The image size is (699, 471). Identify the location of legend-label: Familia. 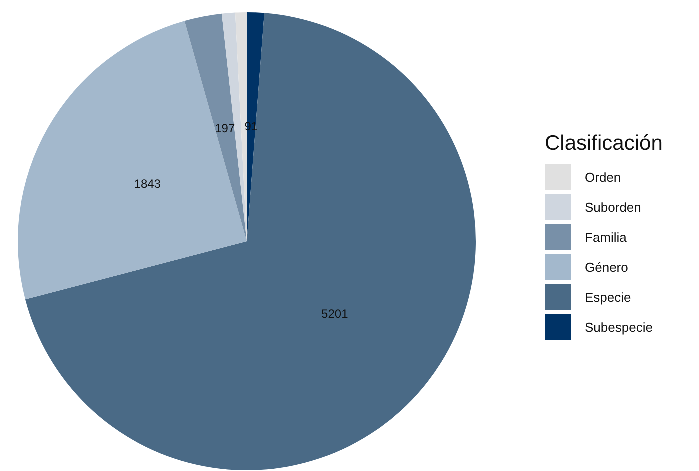
(606, 237).